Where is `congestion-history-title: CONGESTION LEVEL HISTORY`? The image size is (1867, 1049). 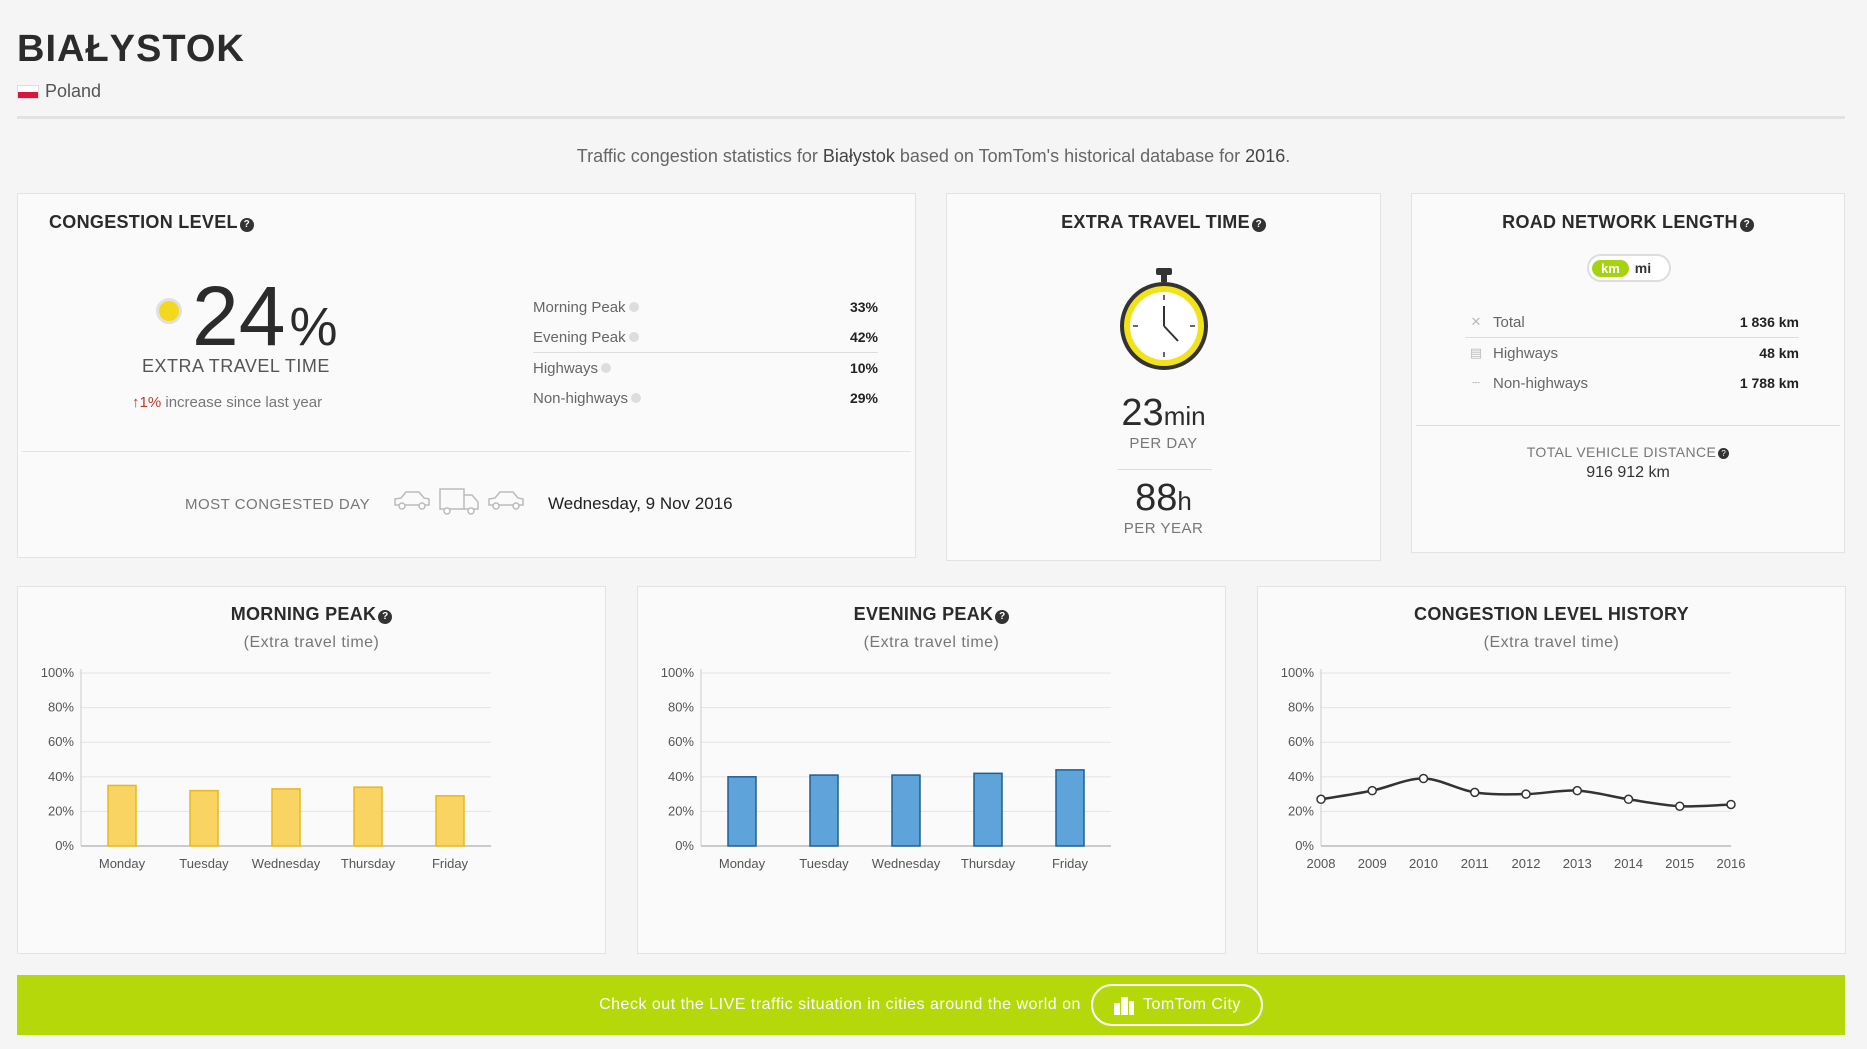
congestion-history-title: CONGESTION LEVEL HISTORY is located at coordinates (1551, 614).